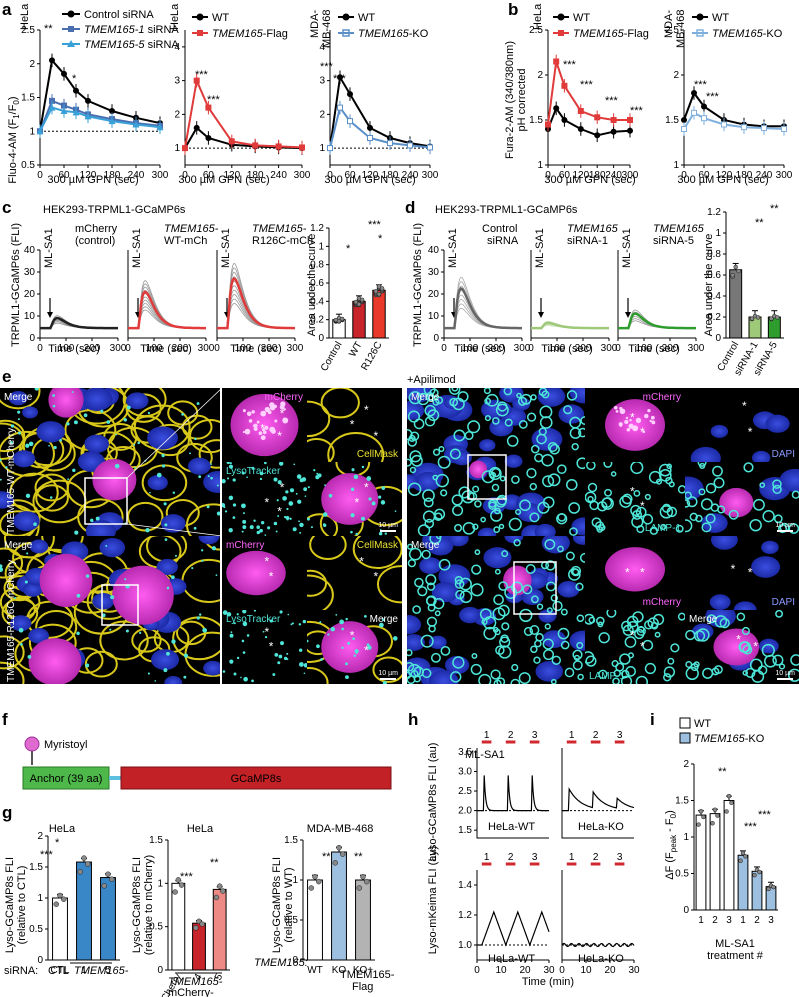 The image size is (799, 997). What do you see at coordinates (496, 462) in the screenshot?
I see `image-content: Merge` at bounding box center [496, 462].